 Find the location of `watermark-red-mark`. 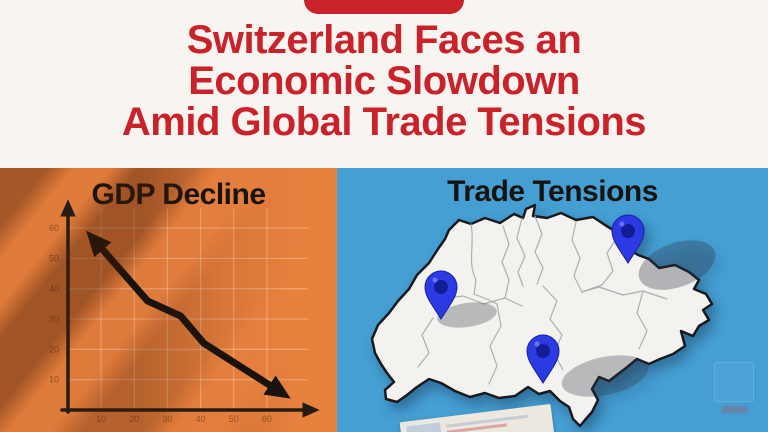

watermark-red-mark is located at coordinates (735, 409).